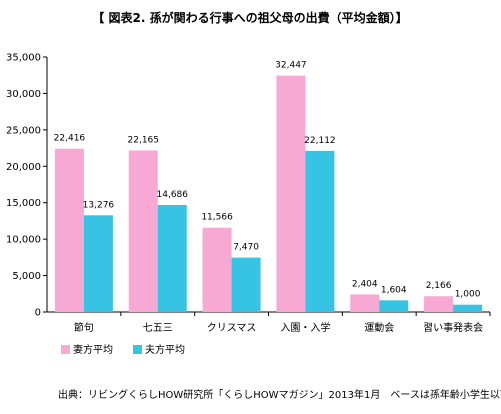 The width and height of the screenshot is (501, 414). I want to click on x-category-label: 運動会, so click(379, 327).